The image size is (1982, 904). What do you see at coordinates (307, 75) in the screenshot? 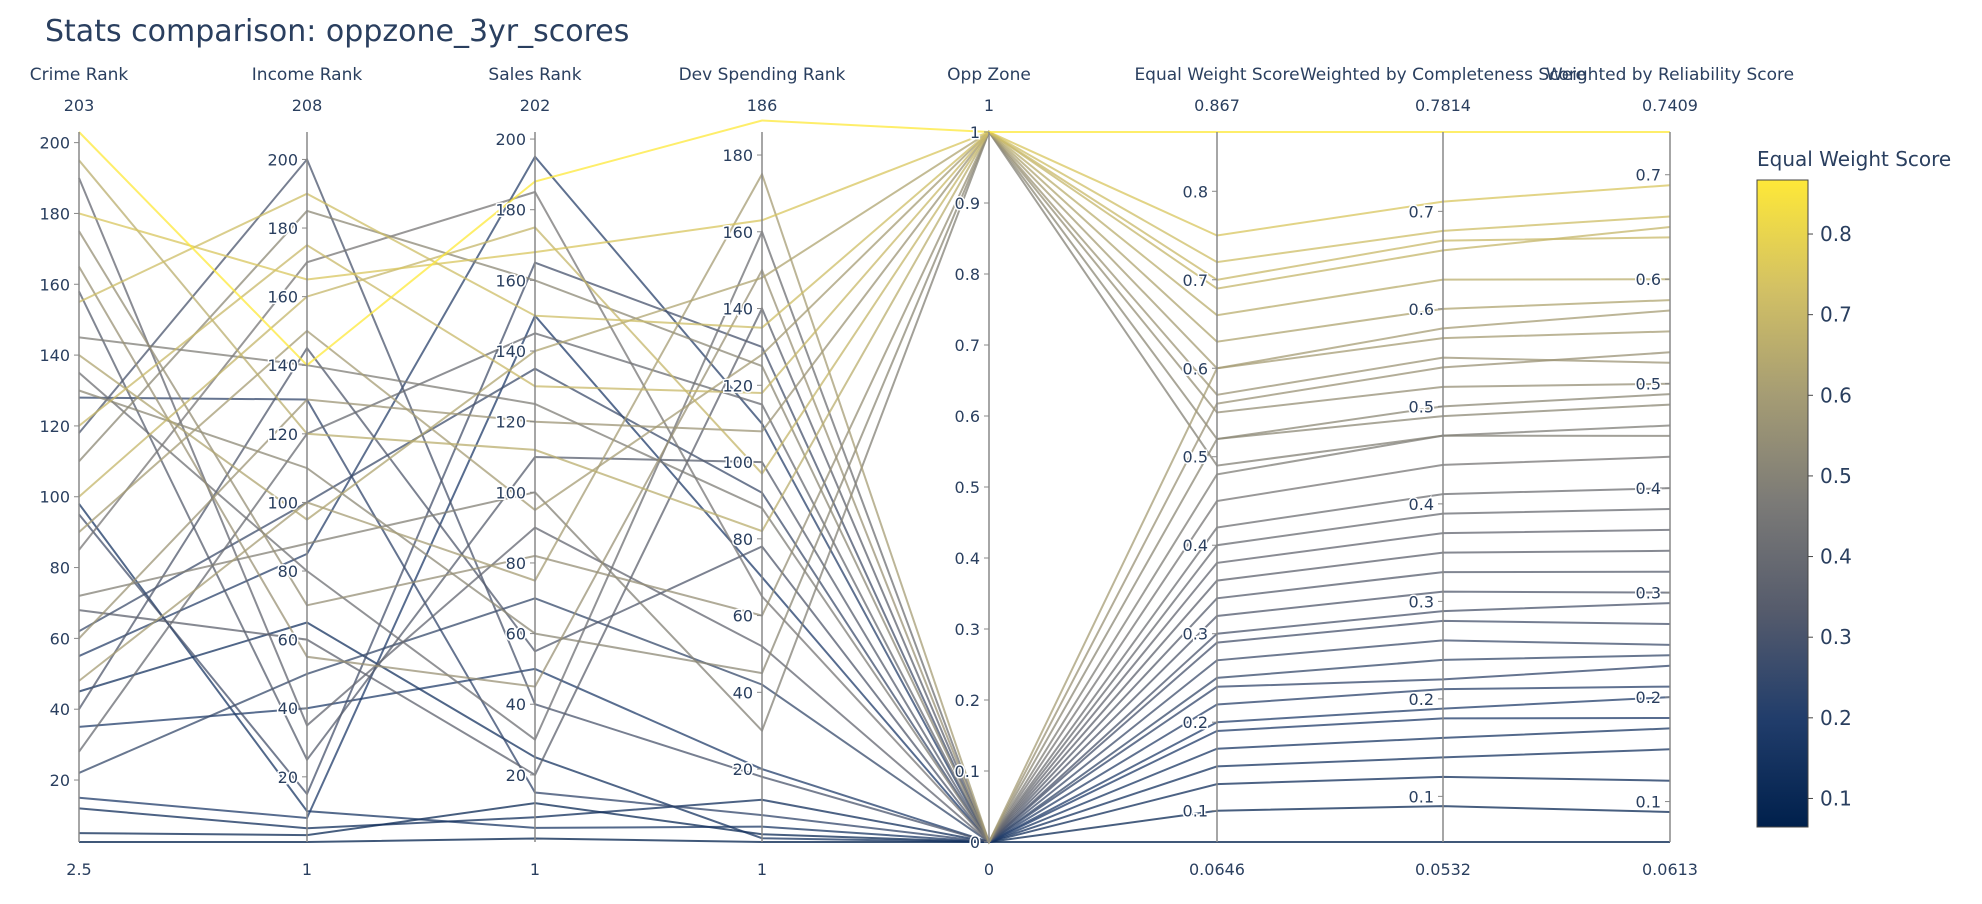
I see `axis-label: Income Rank` at bounding box center [307, 75].